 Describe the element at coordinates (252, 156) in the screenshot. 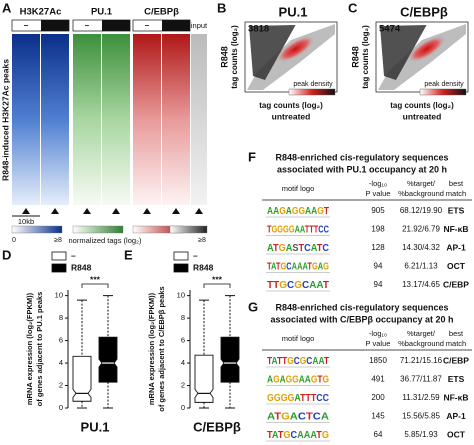

I see `panel-letter: F` at that location.